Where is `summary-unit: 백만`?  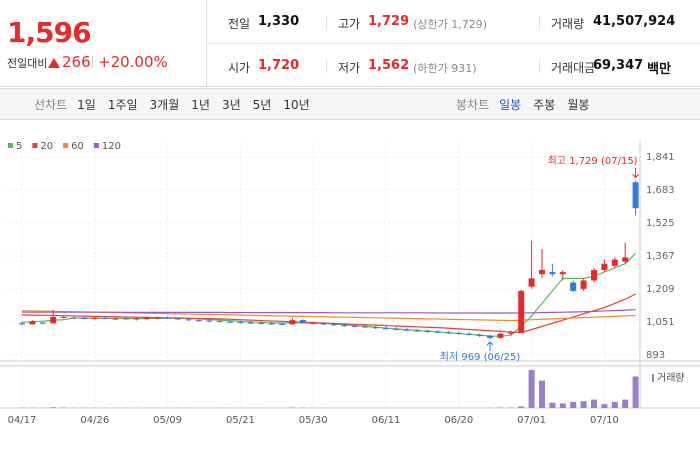 summary-unit: 백만 is located at coordinates (659, 69).